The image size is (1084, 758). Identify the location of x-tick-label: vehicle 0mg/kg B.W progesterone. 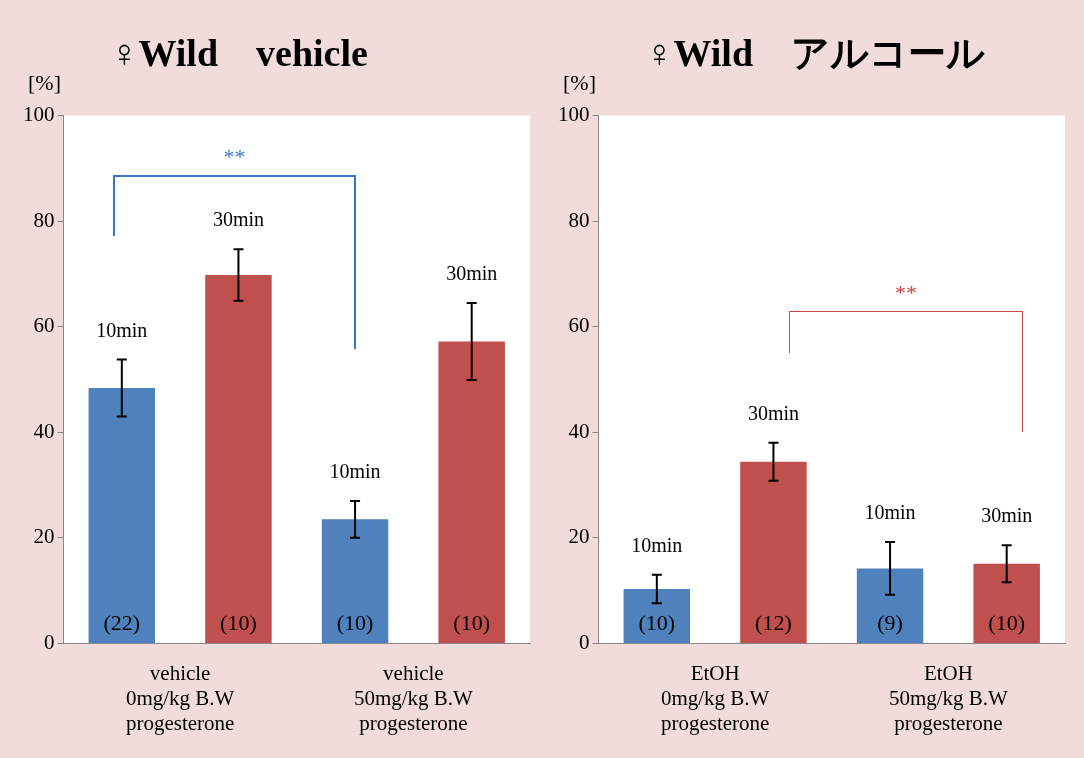
(180, 697).